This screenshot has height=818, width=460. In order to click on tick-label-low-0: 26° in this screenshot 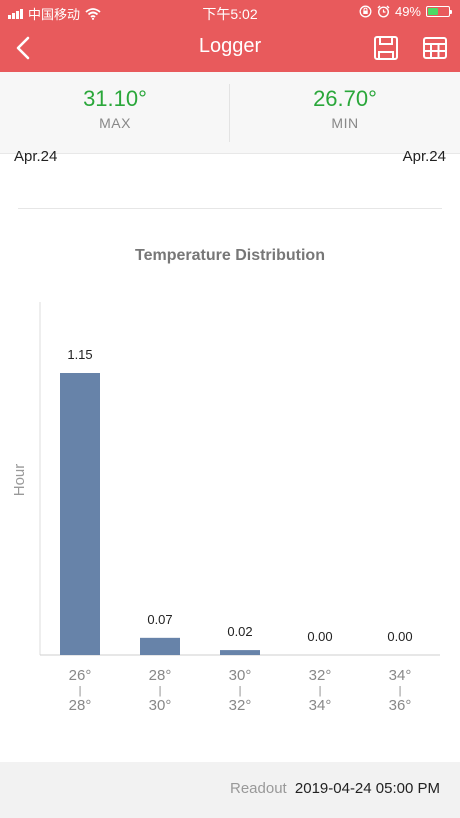, I will do `click(80, 675)`.